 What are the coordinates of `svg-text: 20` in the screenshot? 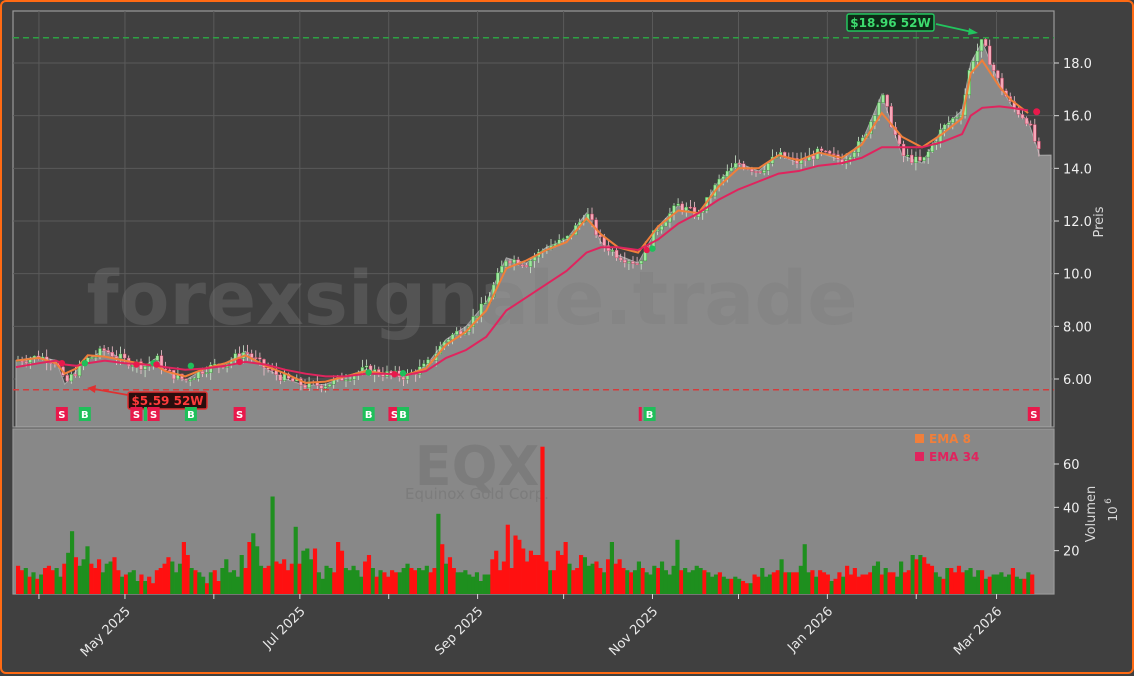 It's located at (1071, 552).